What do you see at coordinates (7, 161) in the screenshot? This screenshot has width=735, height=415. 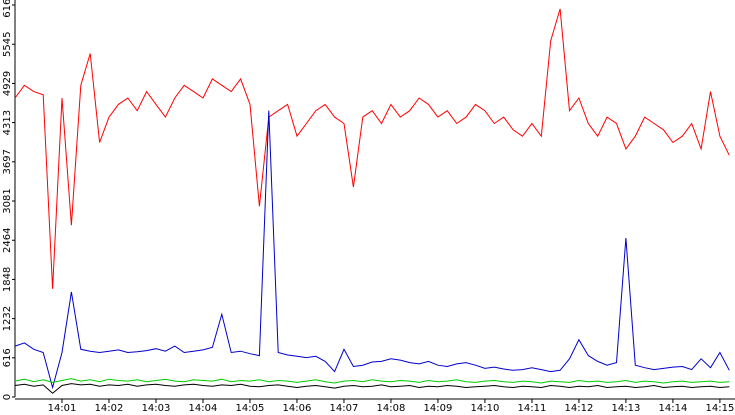 I see `y-tick-label: 3697` at bounding box center [7, 161].